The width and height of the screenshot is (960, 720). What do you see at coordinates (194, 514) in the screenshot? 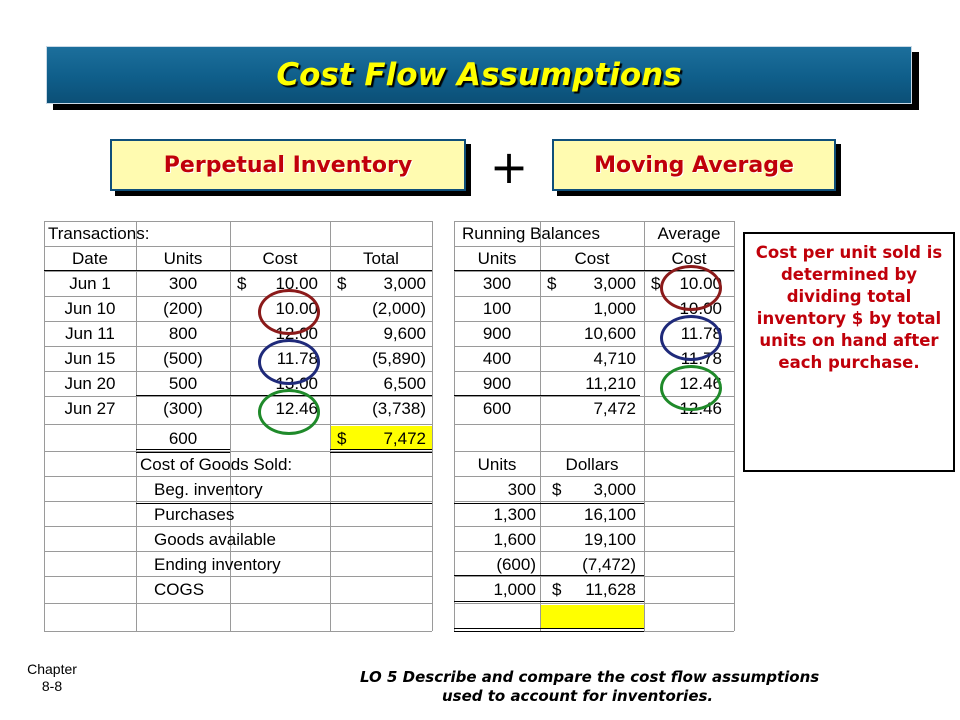
I see `cogs-row-label: Purchases` at bounding box center [194, 514].